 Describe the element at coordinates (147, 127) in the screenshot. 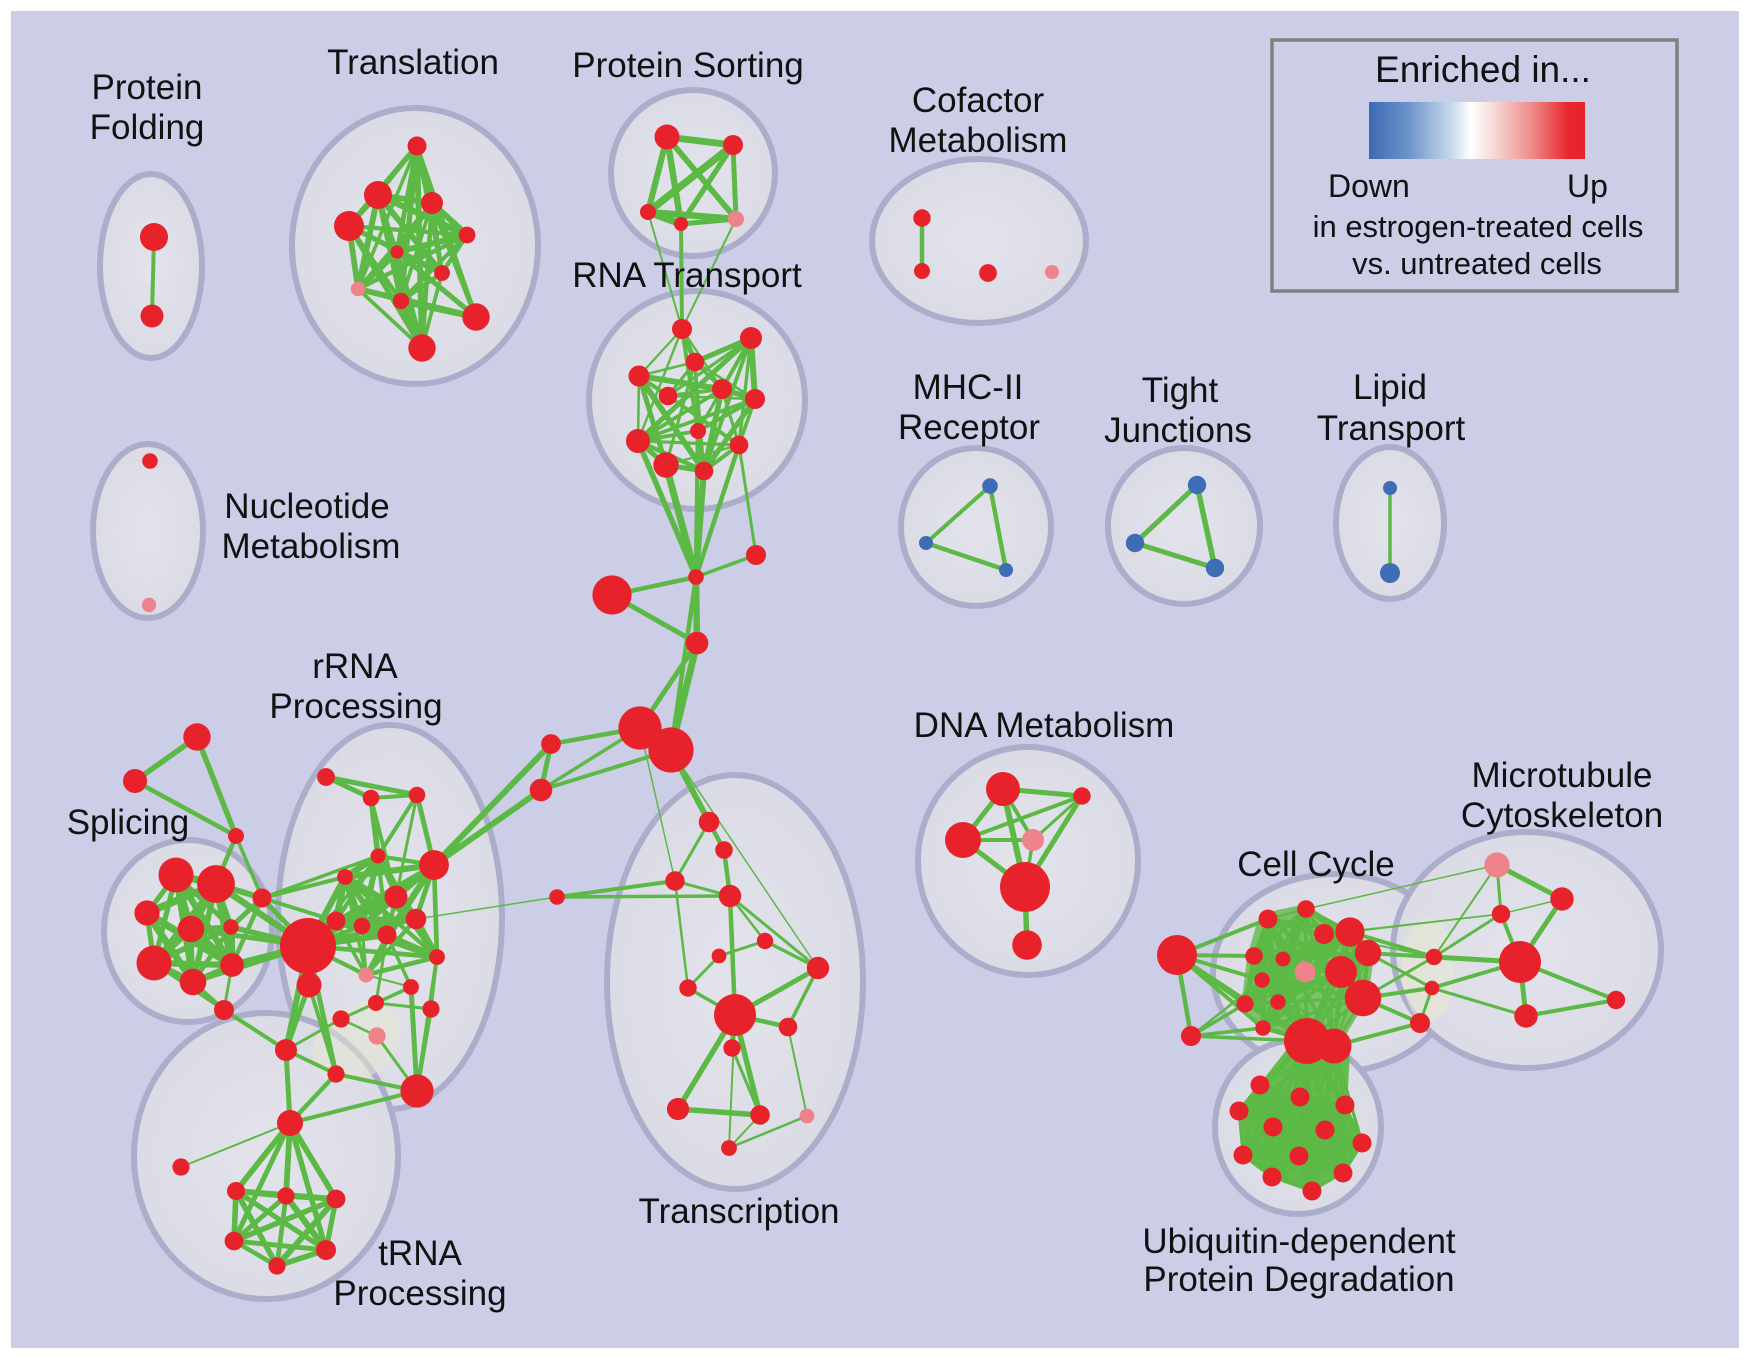

I see `svg-text: Folding` at that location.